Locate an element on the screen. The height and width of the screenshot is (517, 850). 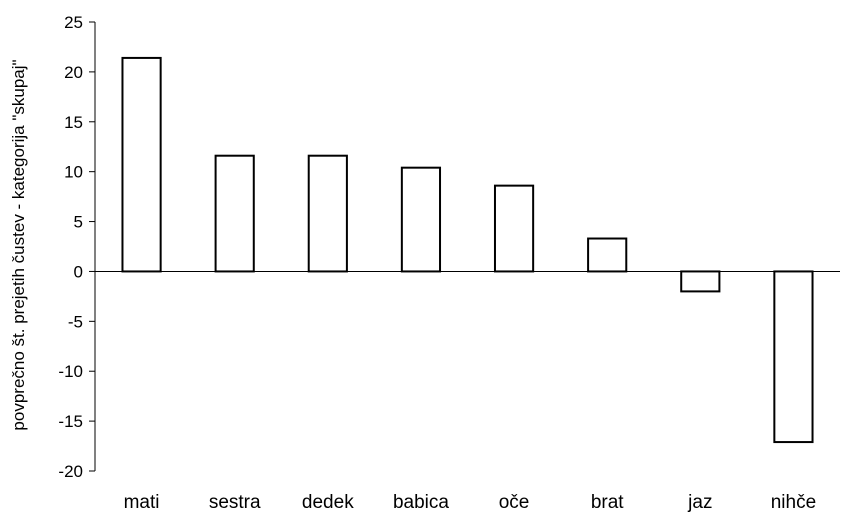
x-tick-label: brat is located at coordinates (607, 502).